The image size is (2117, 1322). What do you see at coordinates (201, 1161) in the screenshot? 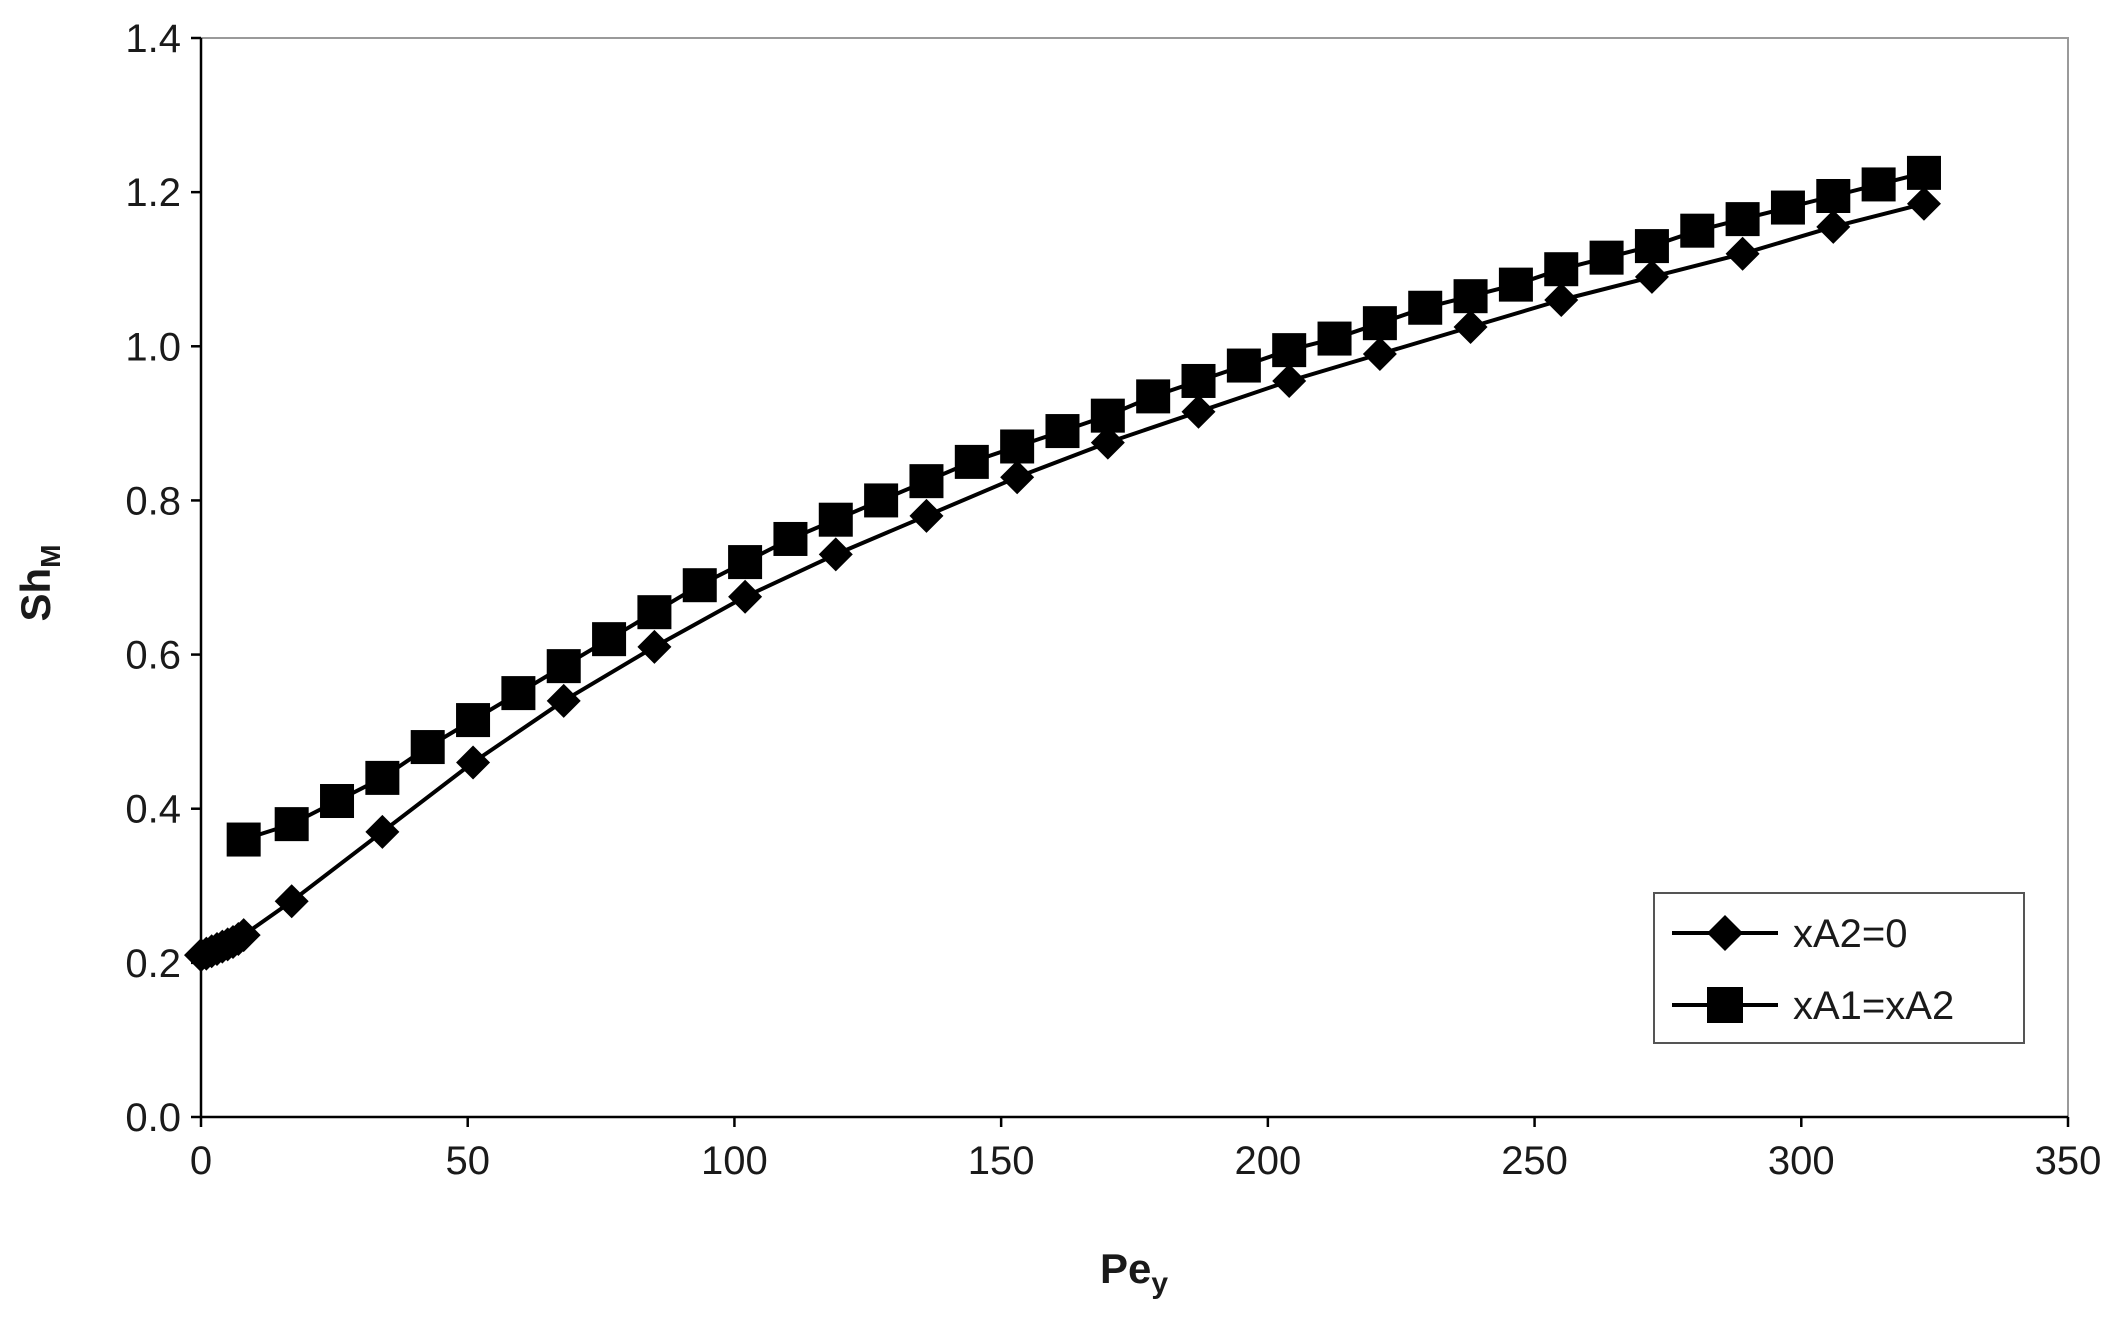
I see `x-tick-label: 0` at bounding box center [201, 1161].